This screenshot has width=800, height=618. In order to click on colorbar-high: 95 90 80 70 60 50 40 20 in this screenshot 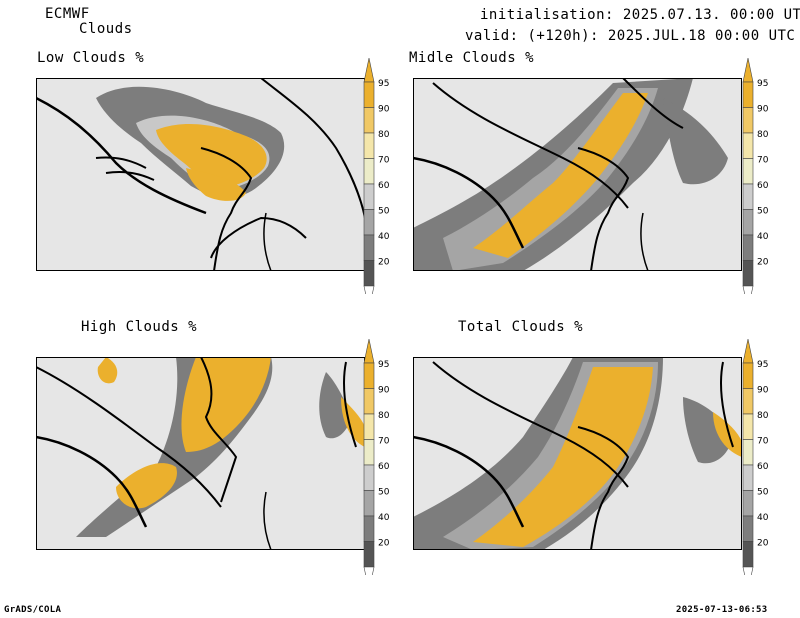, I will do `click(382, 465)`.